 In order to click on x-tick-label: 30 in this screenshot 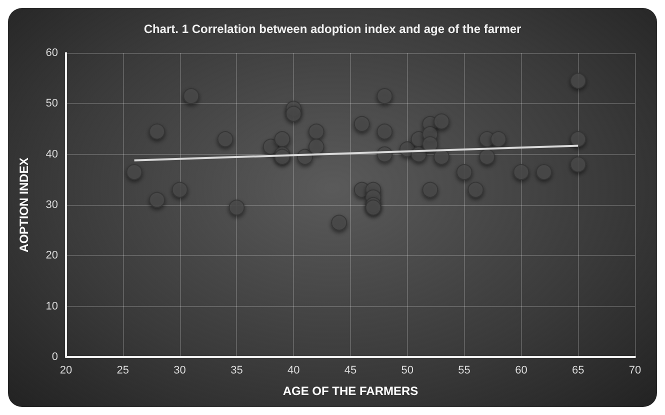, I will do `click(180, 370)`.